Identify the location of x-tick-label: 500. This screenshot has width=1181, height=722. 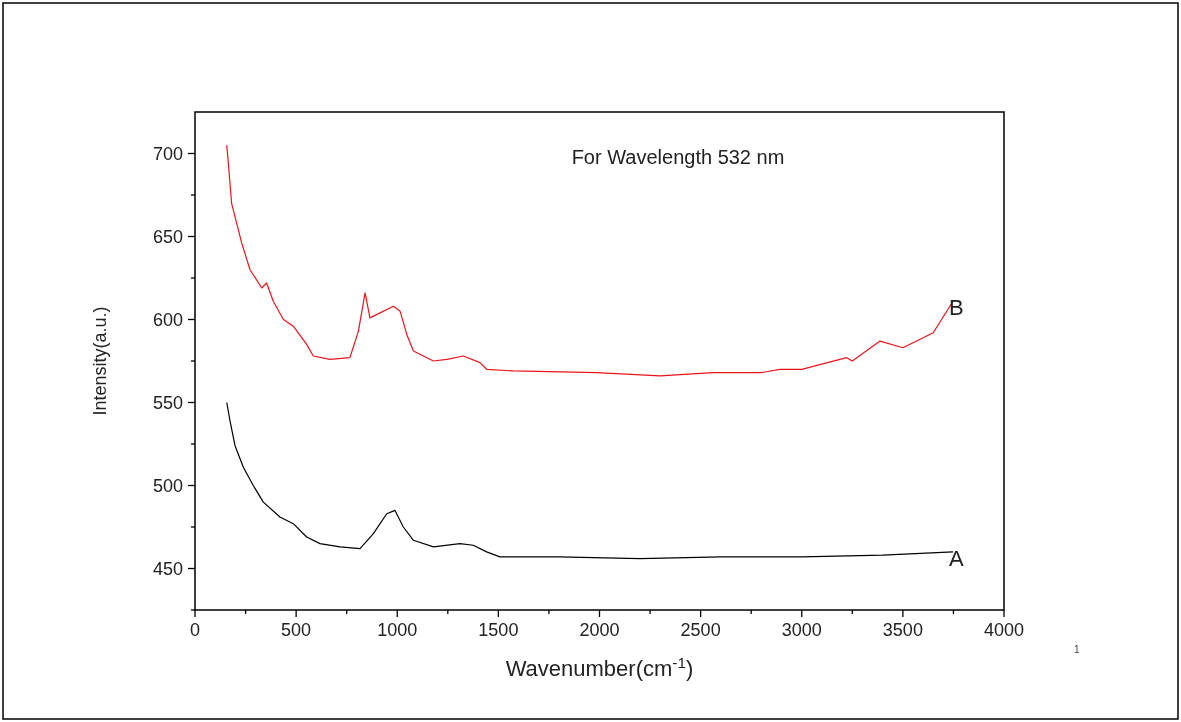
(296, 630).